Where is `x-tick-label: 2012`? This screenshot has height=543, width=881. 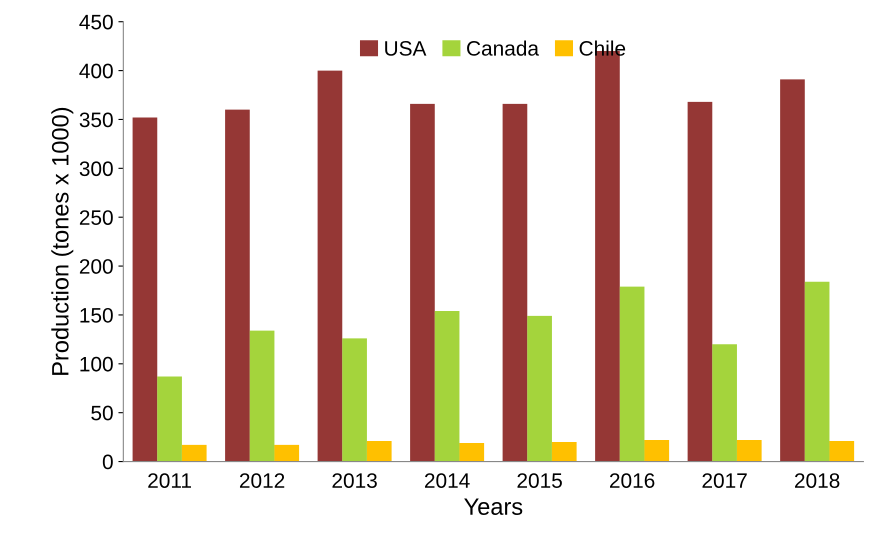
x-tick-label: 2012 is located at coordinates (262, 480).